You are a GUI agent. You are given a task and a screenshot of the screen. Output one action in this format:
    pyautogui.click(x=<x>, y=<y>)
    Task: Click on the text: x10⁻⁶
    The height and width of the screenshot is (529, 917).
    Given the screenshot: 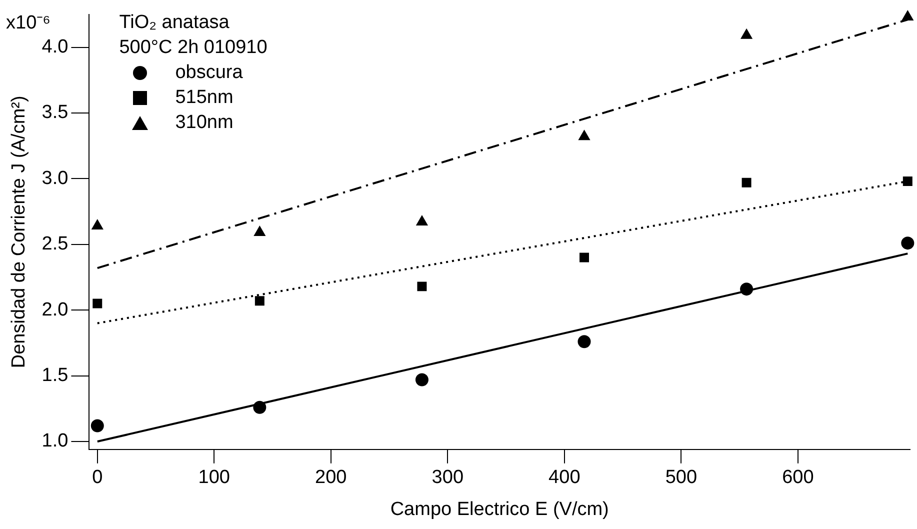 What is the action you would take?
    pyautogui.click(x=28, y=23)
    